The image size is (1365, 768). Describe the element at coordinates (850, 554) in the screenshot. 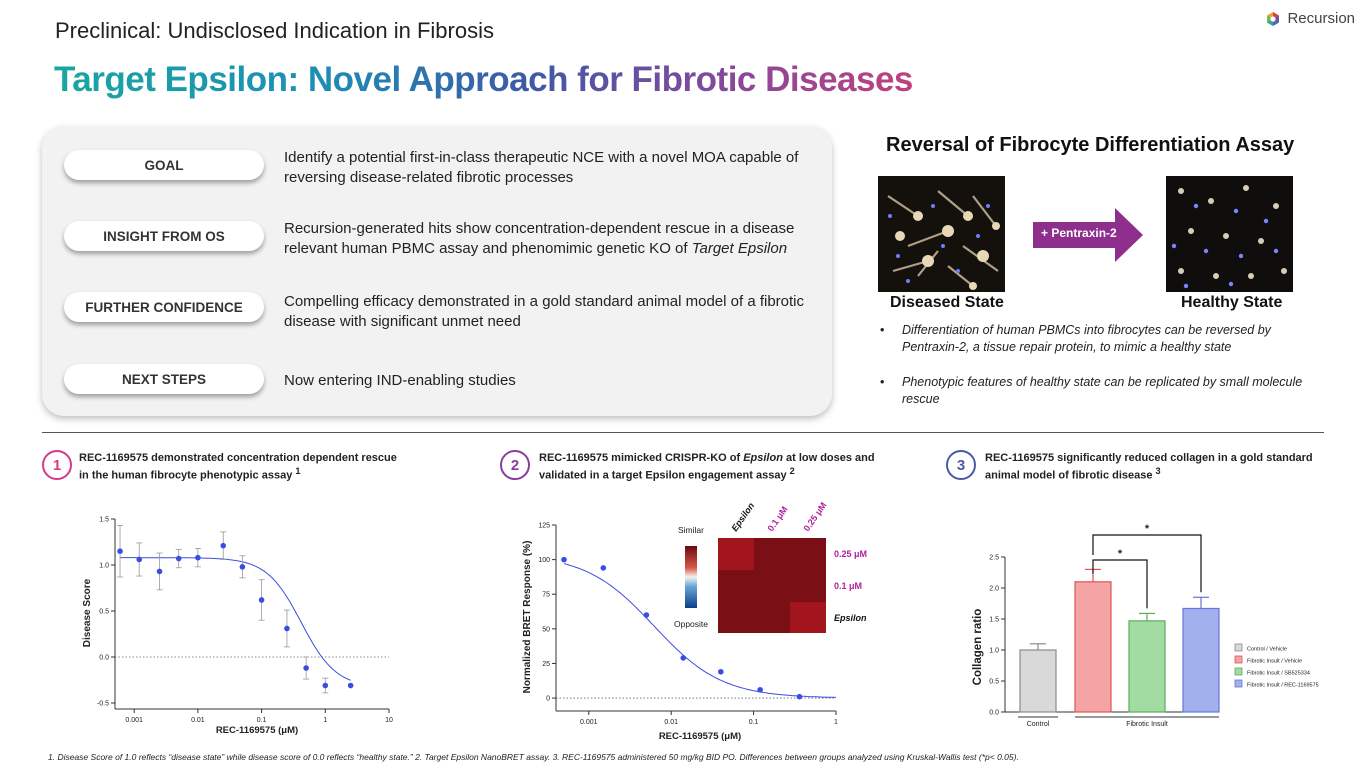

I see `heatmap-row-label: 0.25 μM` at that location.